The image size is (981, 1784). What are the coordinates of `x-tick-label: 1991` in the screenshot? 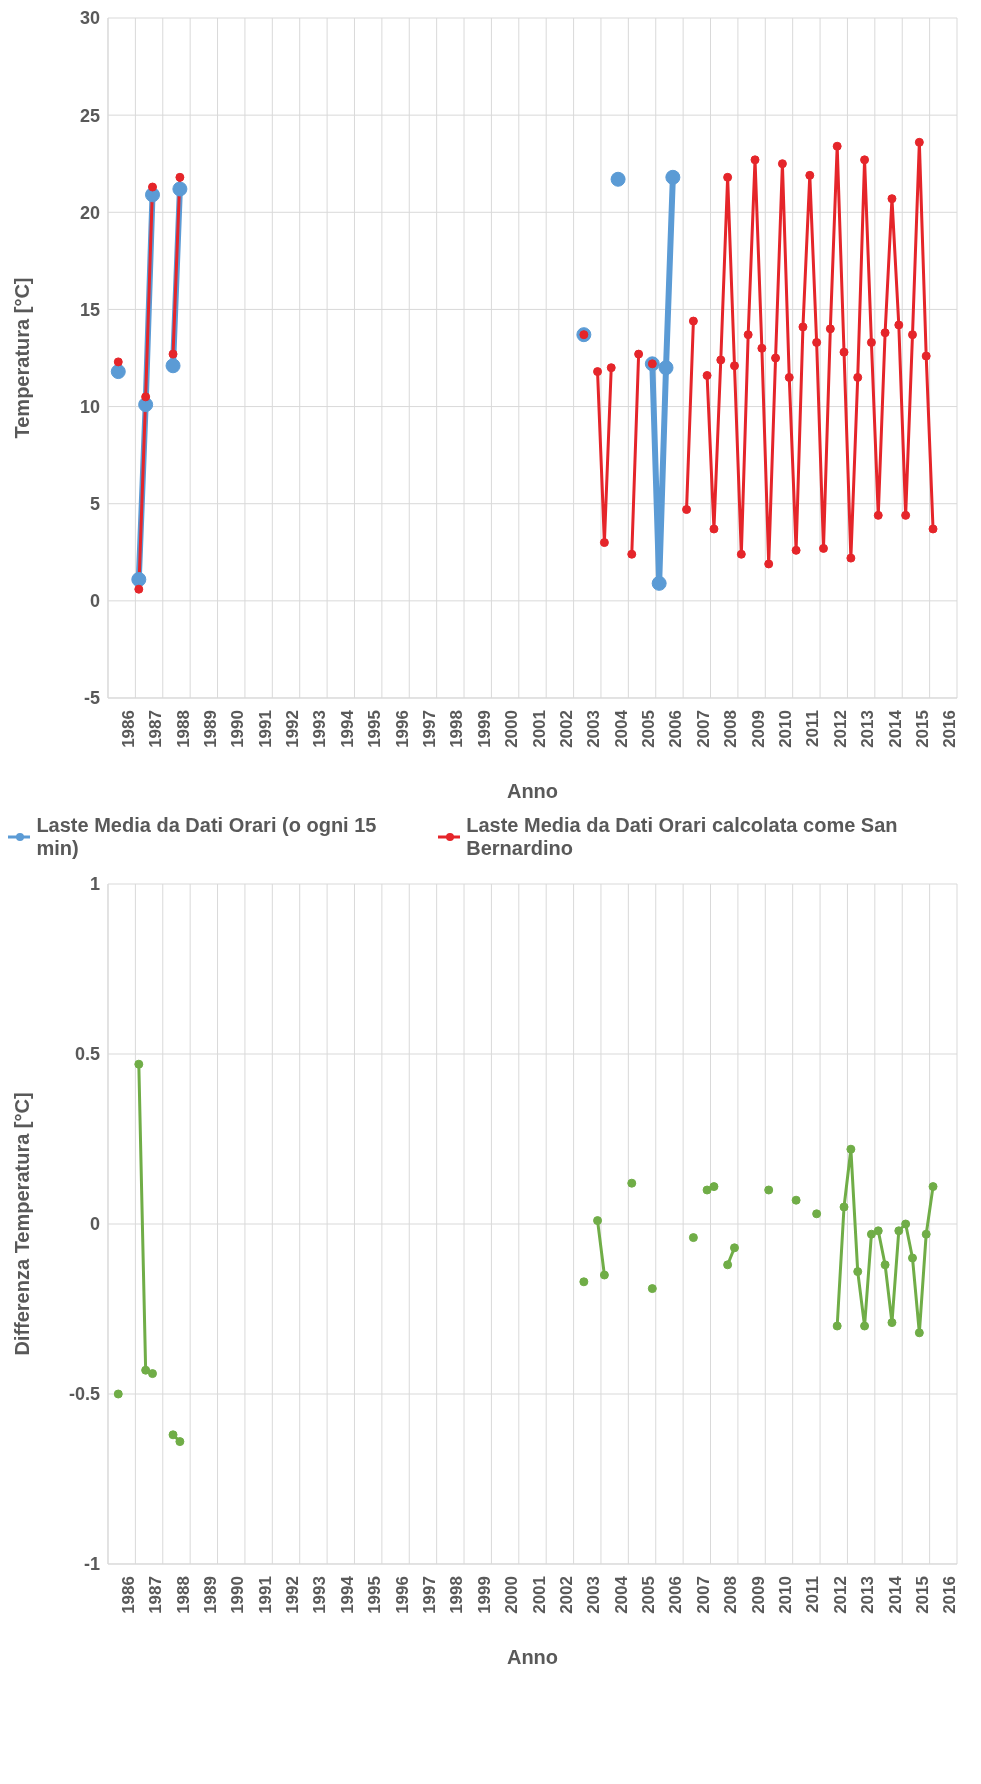 It's located at (265, 1595).